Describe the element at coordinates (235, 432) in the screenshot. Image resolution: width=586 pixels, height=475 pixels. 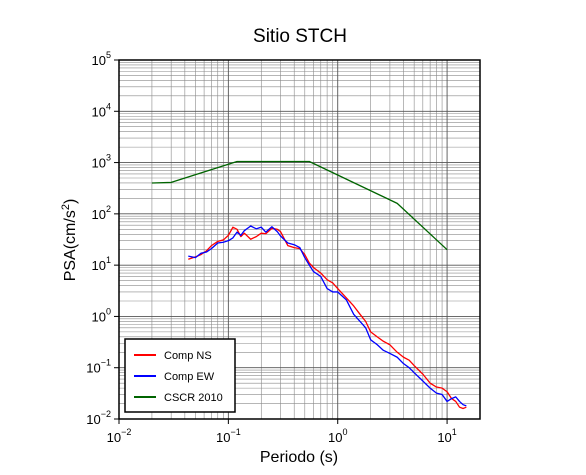
I see `x-tick-exp: −1` at that location.